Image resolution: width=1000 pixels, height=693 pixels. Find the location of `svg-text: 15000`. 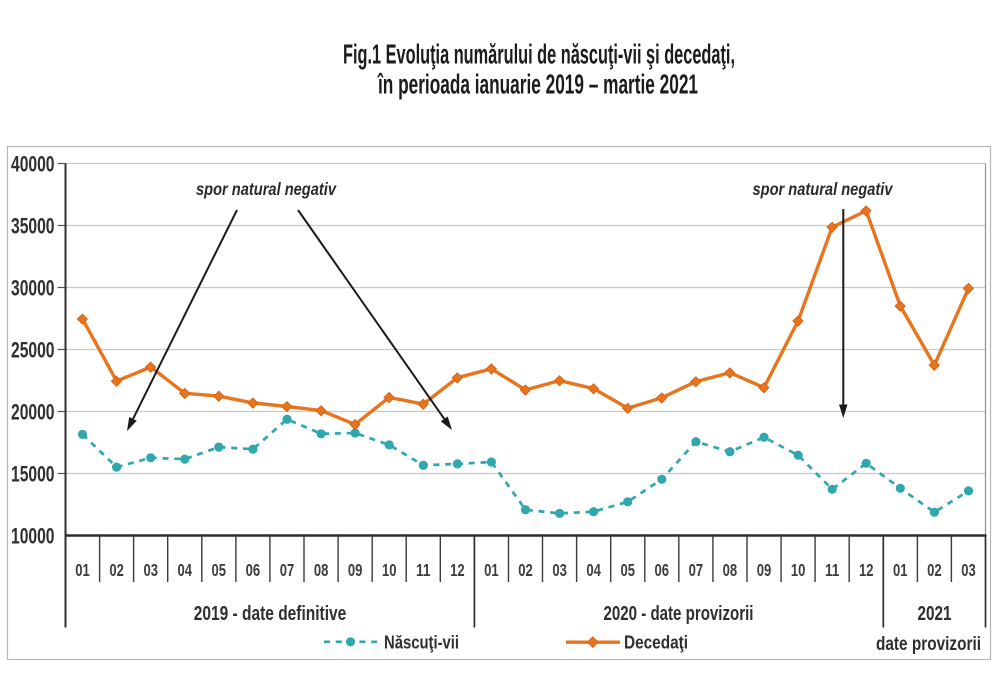

svg-text: 15000 is located at coordinates (33, 473).